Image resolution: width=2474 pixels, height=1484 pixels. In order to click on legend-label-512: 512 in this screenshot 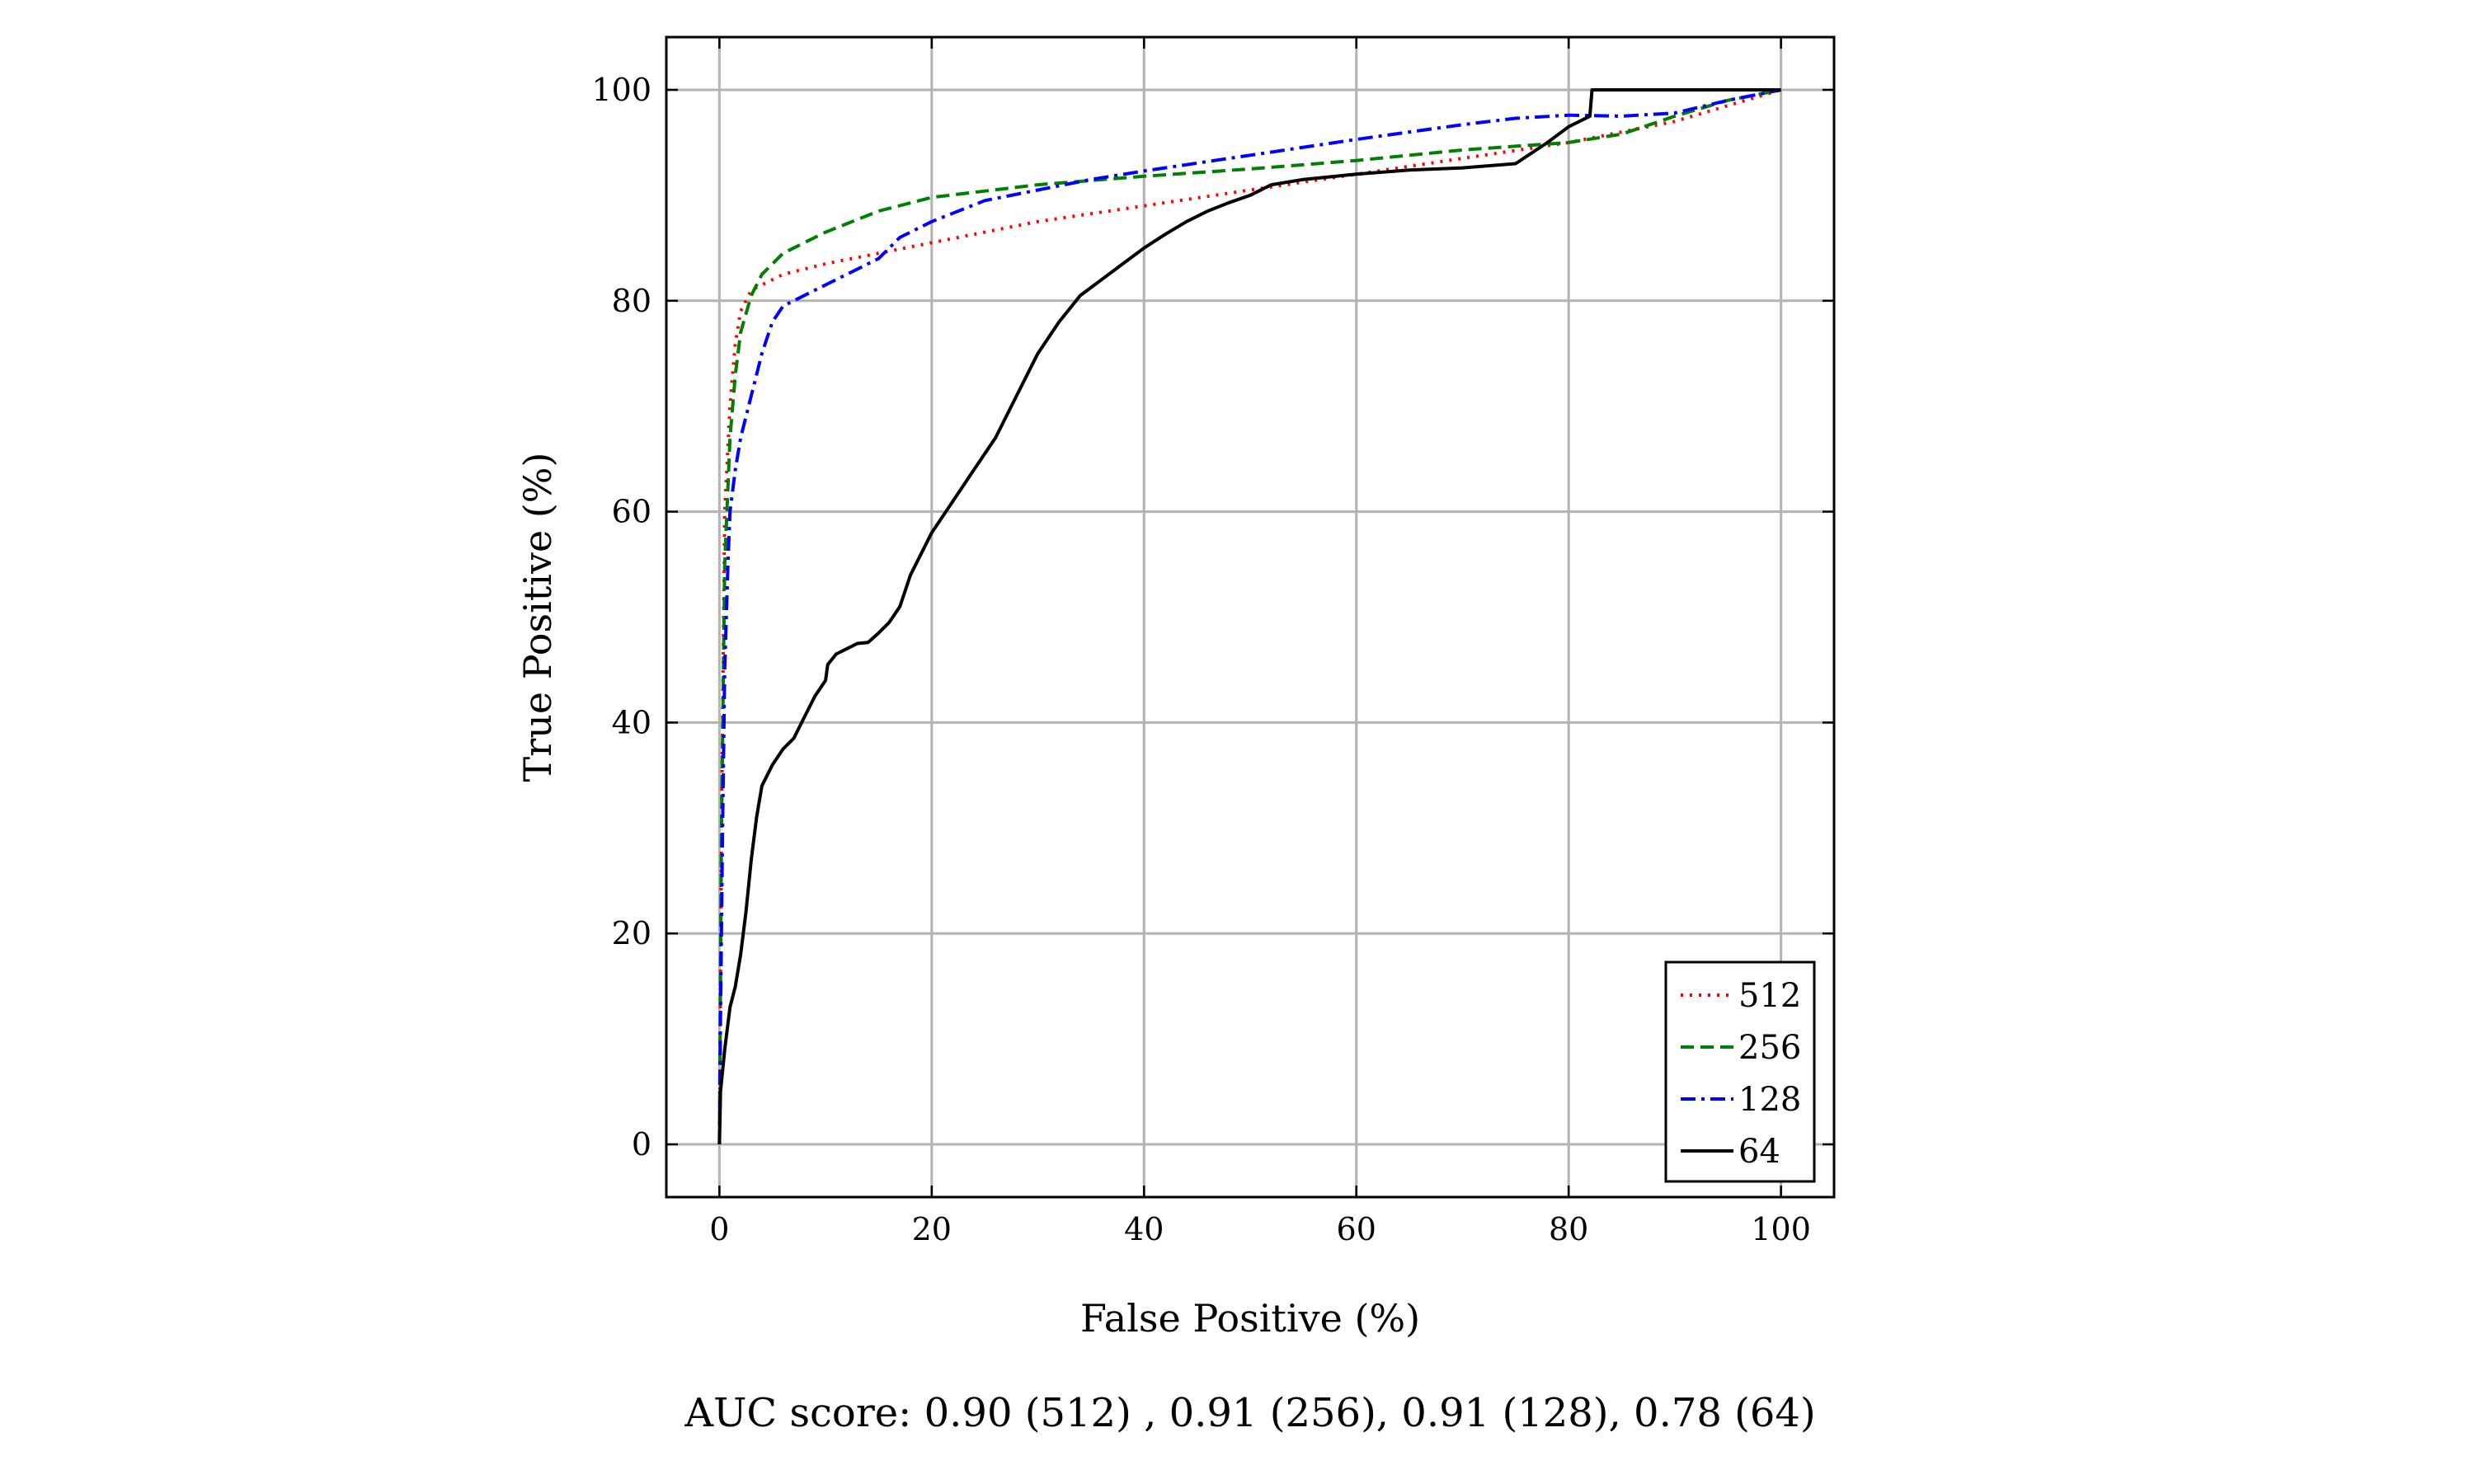, I will do `click(1769, 996)`.